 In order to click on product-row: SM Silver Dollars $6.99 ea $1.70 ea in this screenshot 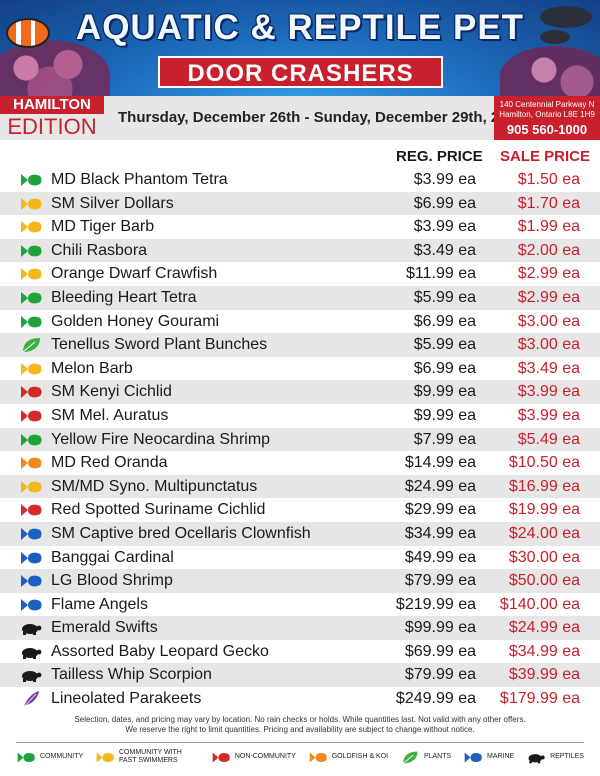, I will do `click(300, 203)`.